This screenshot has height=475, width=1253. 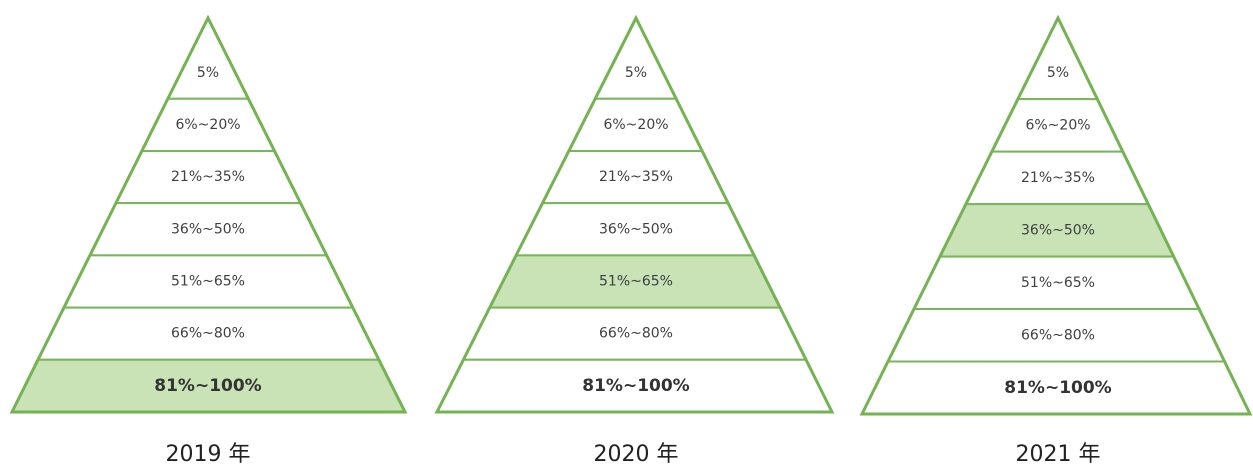 What do you see at coordinates (636, 454) in the screenshot?
I see `year-label: 2020 年` at bounding box center [636, 454].